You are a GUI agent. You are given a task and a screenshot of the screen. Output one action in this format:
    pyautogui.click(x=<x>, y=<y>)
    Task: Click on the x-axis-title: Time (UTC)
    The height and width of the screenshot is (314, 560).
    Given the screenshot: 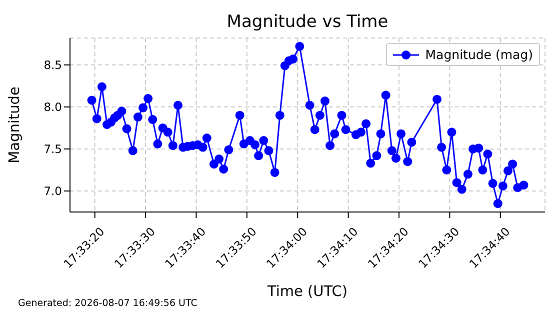 What is the action you would take?
    pyautogui.click(x=307, y=292)
    